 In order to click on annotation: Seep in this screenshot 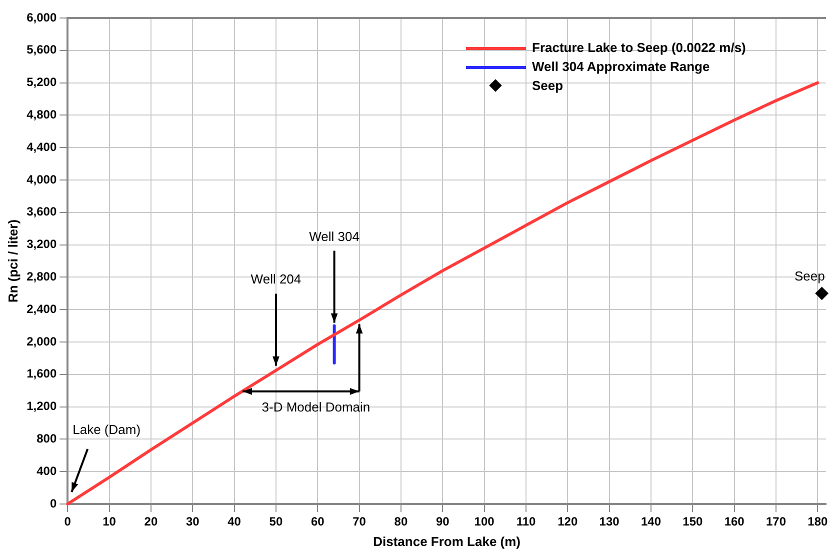, I will do `click(809, 276)`.